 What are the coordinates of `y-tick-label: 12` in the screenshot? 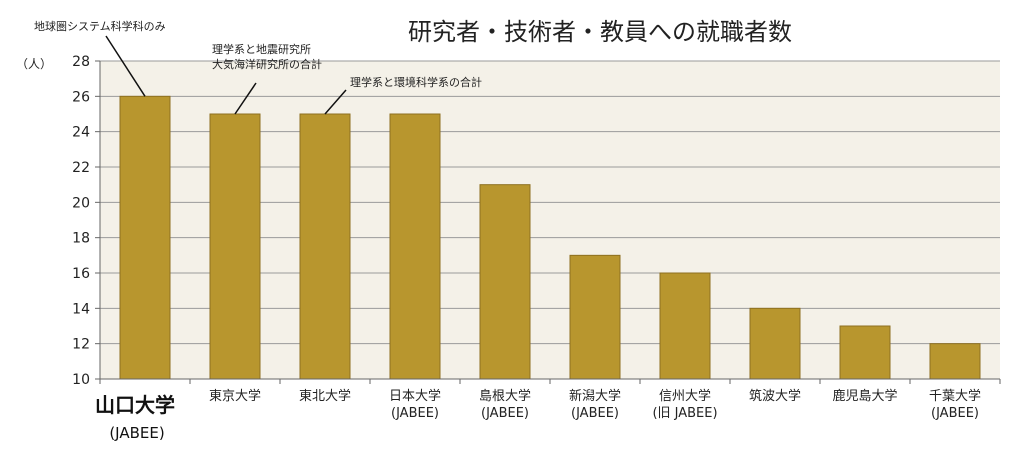 It's located at (81, 345).